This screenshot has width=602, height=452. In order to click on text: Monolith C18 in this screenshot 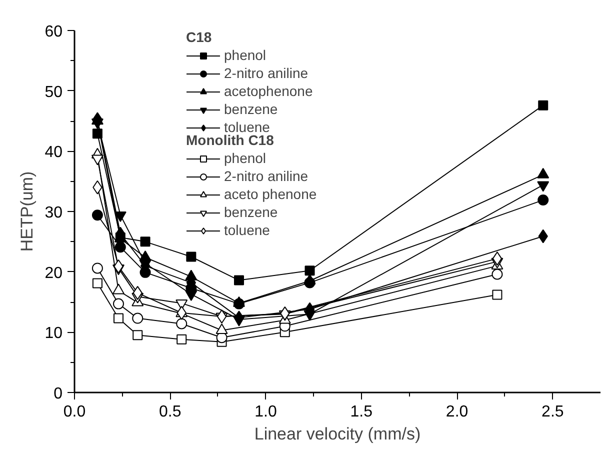, I will do `click(230, 140)`.